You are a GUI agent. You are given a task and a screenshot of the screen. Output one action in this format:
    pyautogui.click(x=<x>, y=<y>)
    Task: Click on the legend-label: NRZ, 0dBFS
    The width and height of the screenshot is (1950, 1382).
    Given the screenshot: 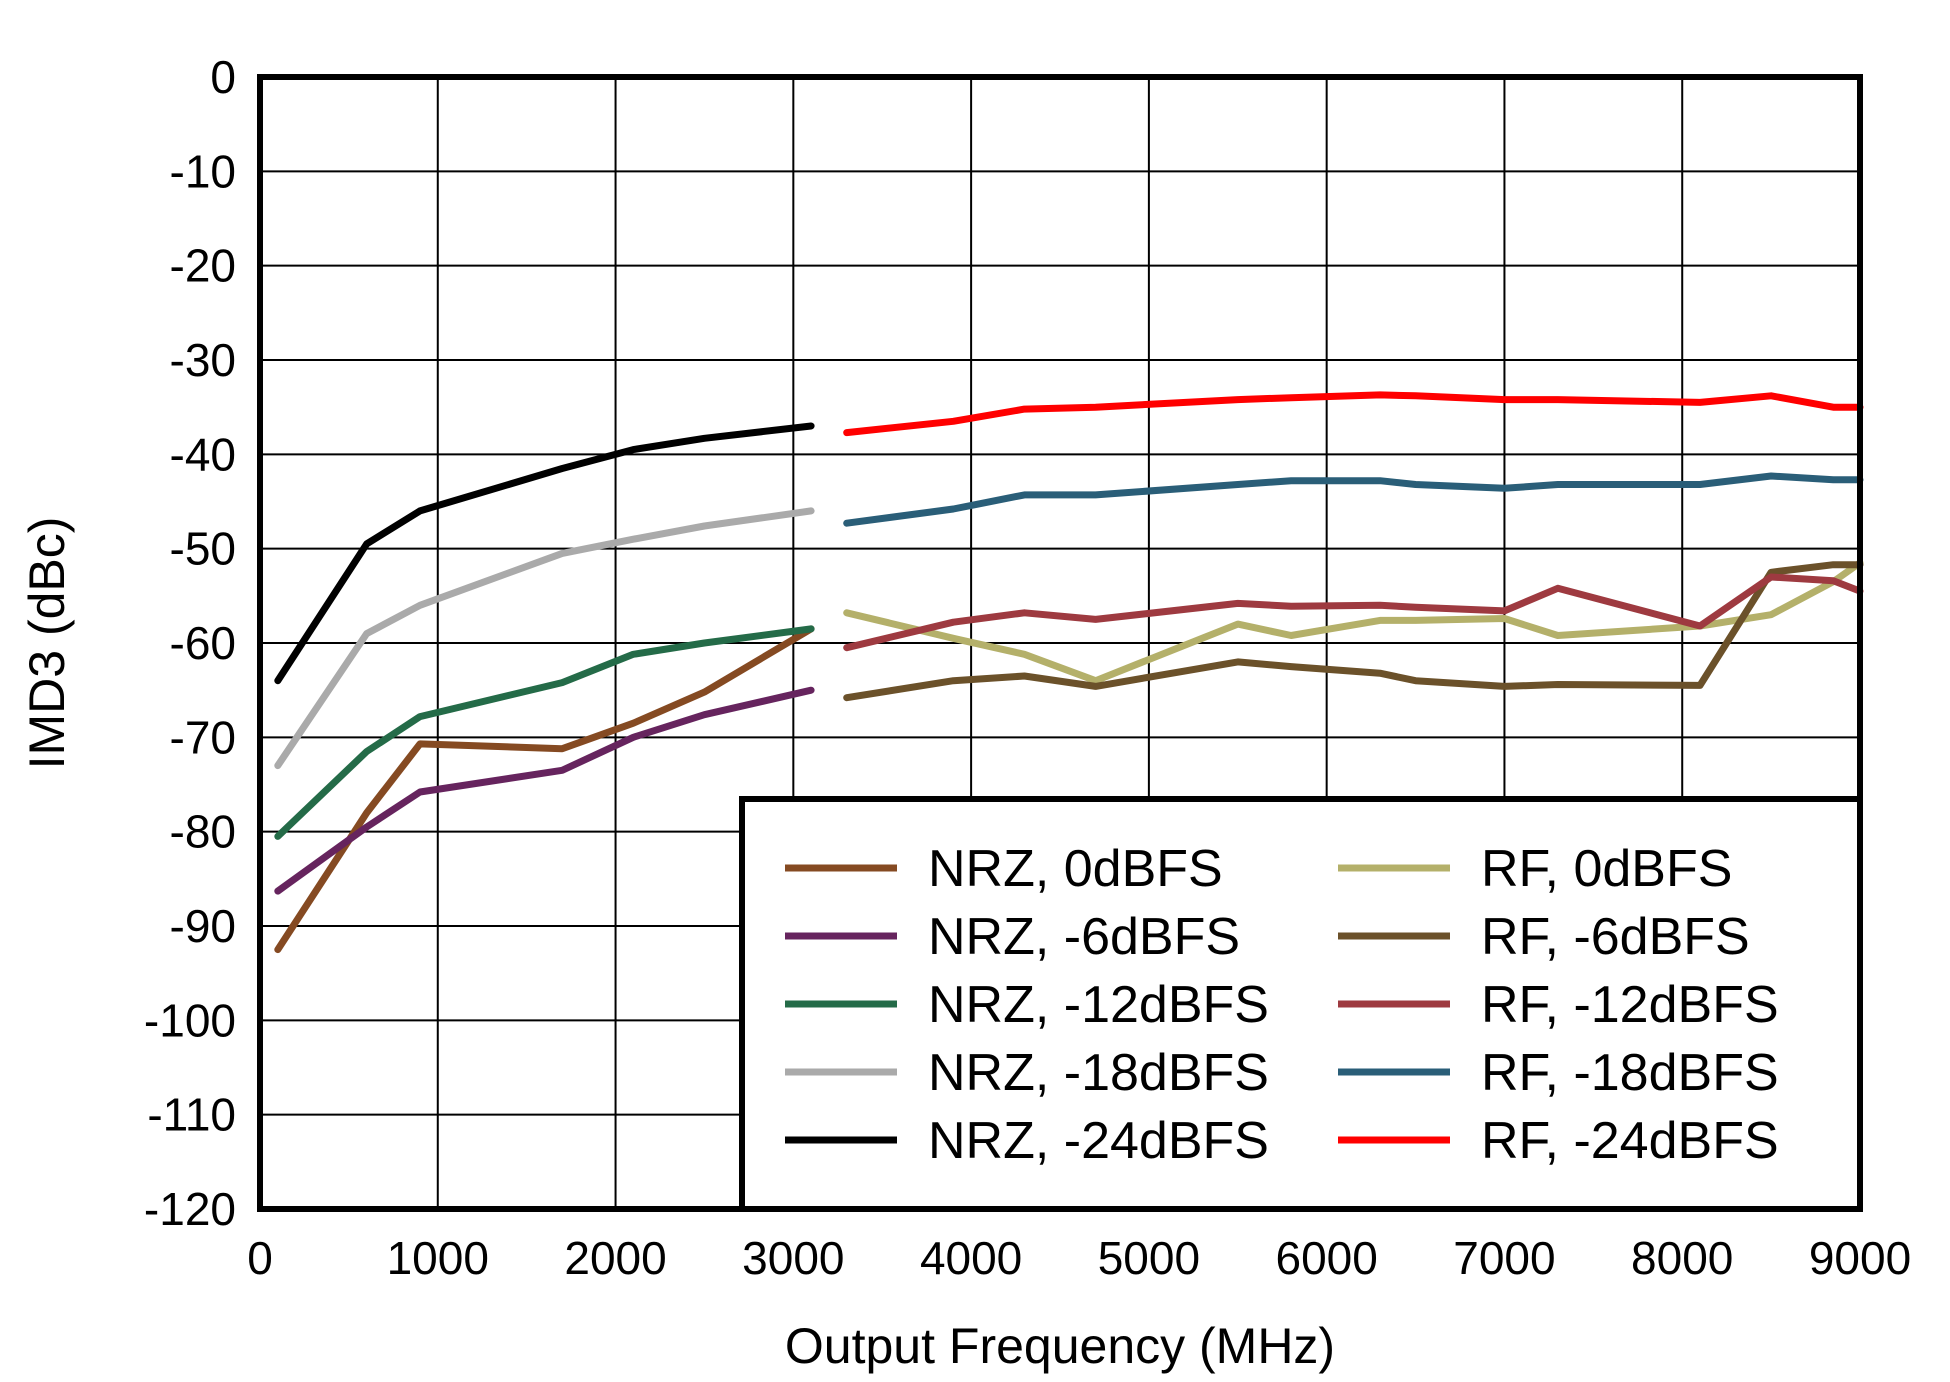 What is the action you would take?
    pyautogui.click(x=1075, y=869)
    